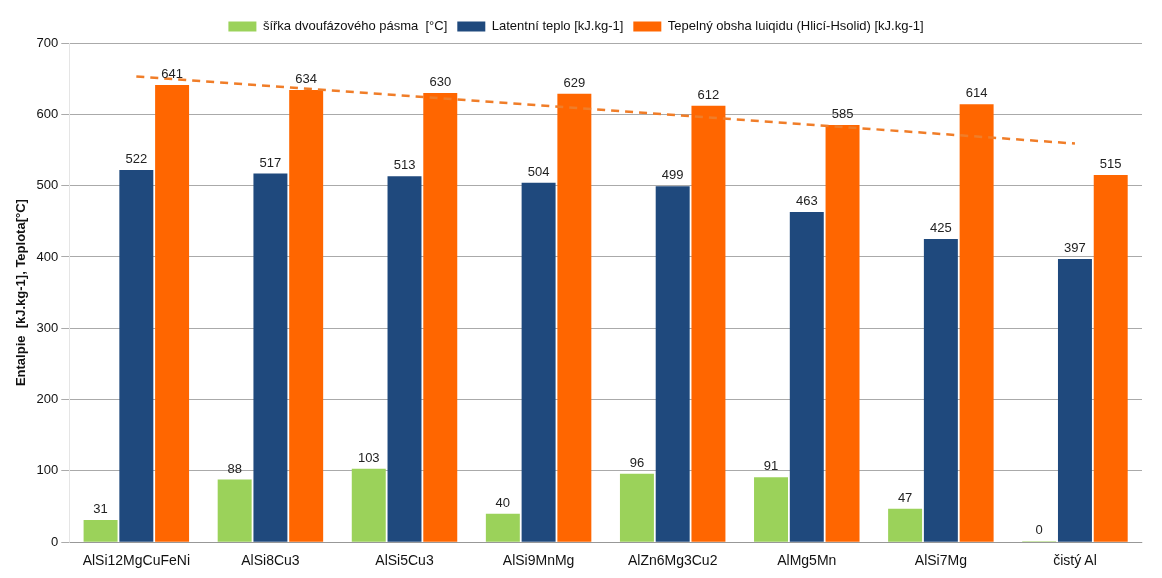 The width and height of the screenshot is (1162, 578). Describe the element at coordinates (976, 93) in the screenshot. I see `data-label: 614` at that location.